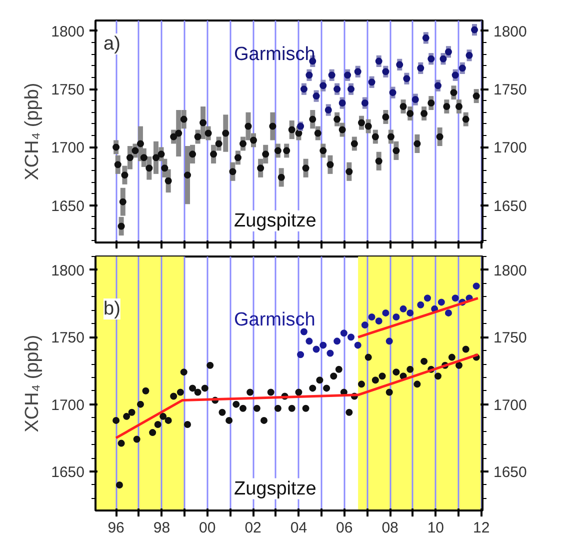 The width and height of the screenshot is (562, 541). I want to click on x-tick-label: 04, so click(299, 528).